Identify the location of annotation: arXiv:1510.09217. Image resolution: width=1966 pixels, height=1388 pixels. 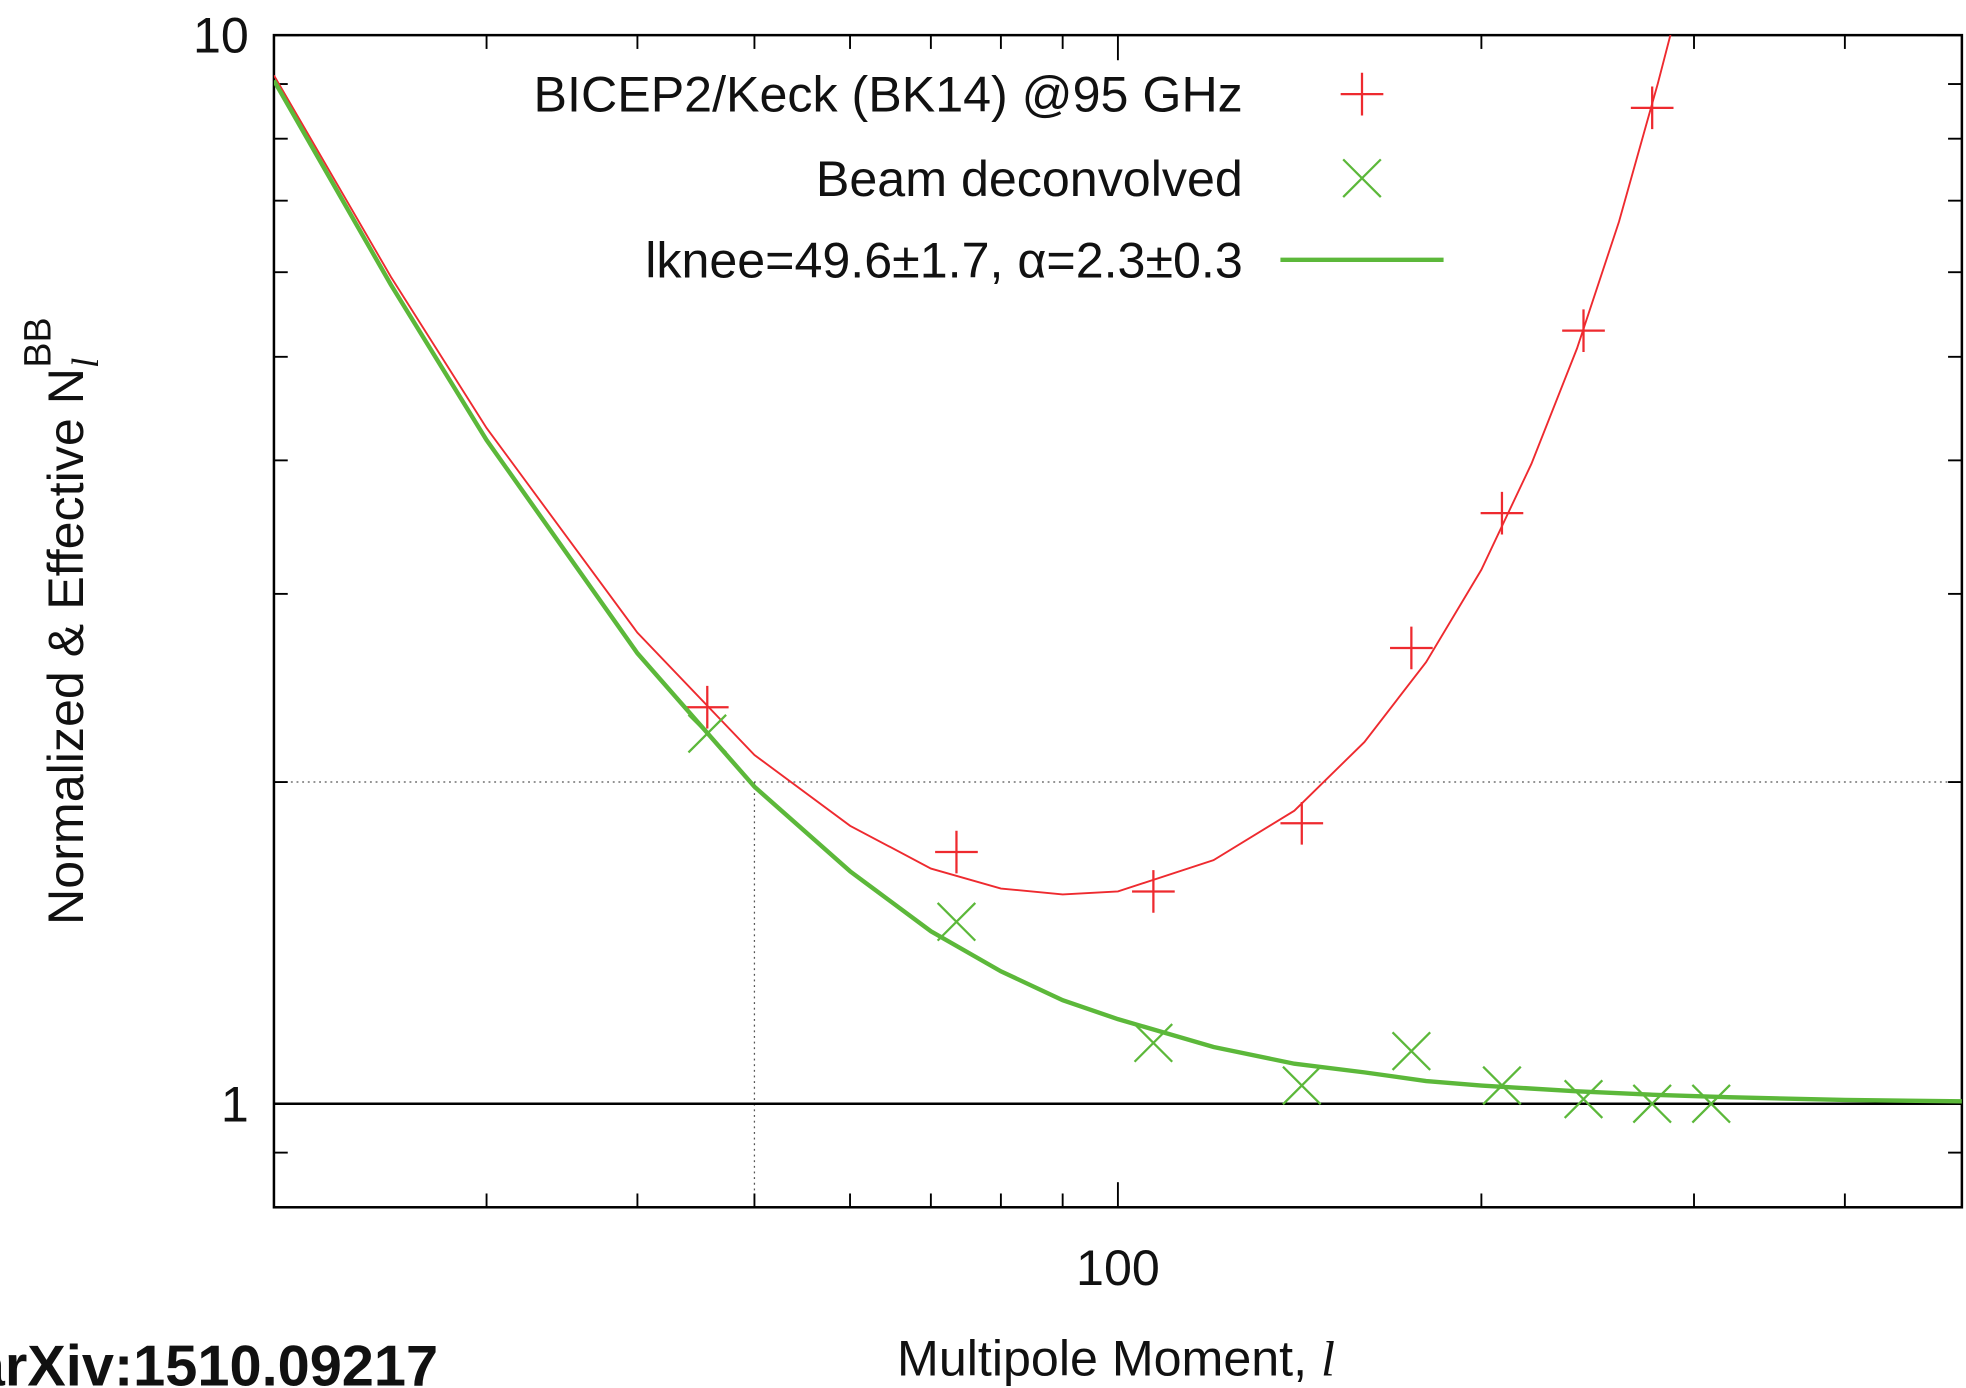
(219, 1361).